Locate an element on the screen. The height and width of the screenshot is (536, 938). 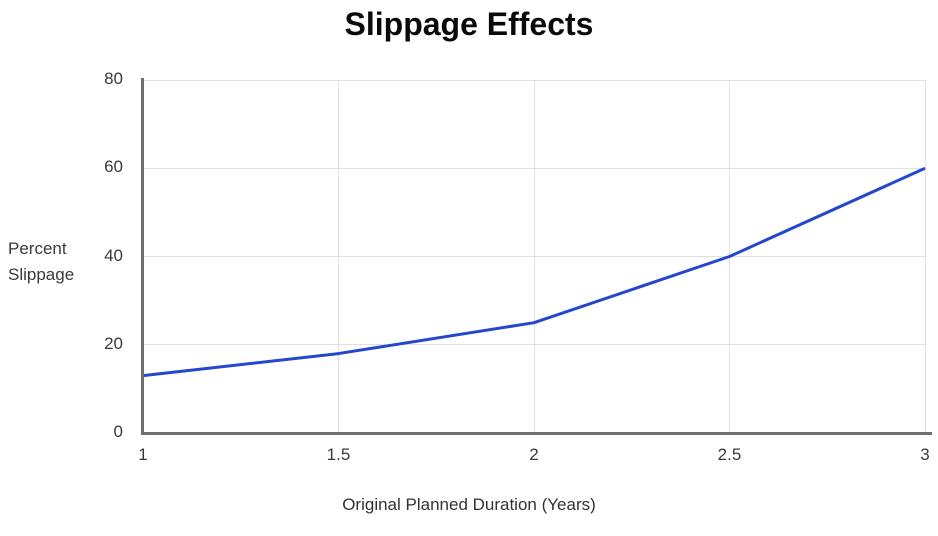
x-tick-label: 1.5 is located at coordinates (338, 454).